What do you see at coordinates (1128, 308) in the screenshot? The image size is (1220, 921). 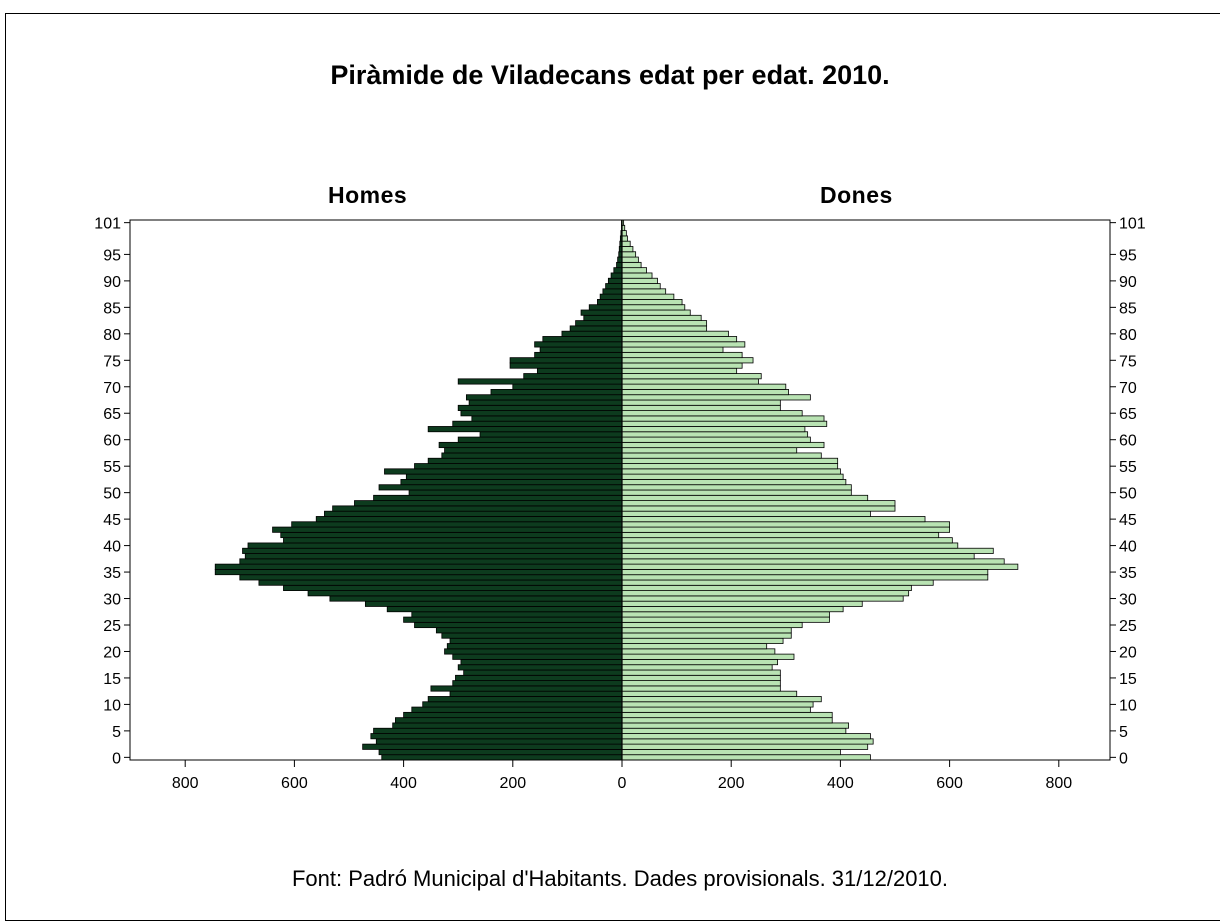 I see `y-tick-label-right-85: 85` at bounding box center [1128, 308].